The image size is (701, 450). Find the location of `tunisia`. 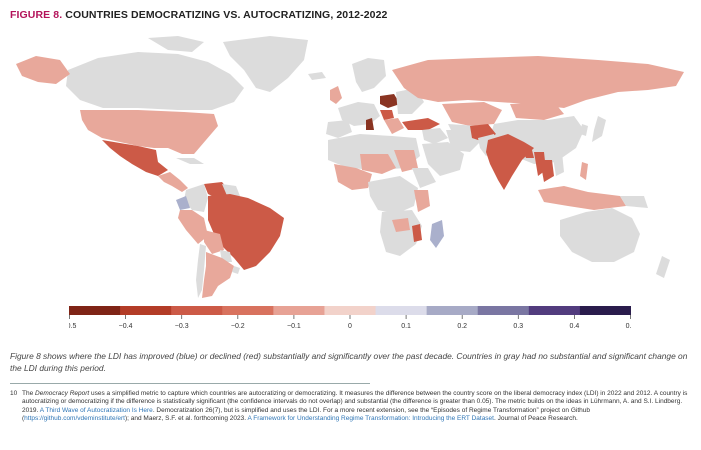

tunisia is located at coordinates (370, 124).